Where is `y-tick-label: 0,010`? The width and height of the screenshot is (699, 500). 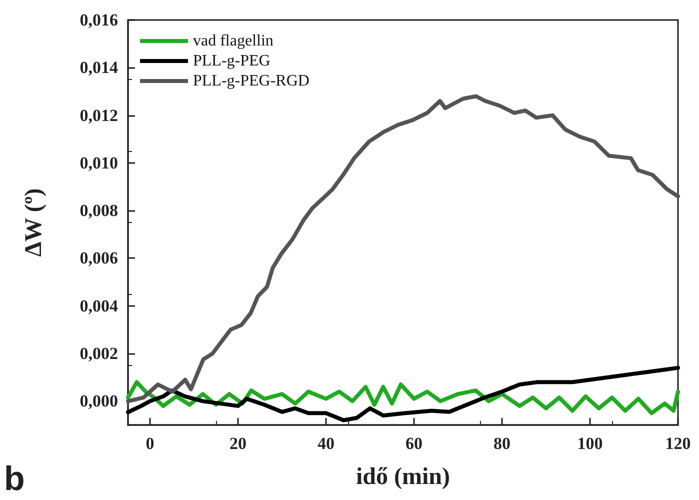
y-tick-label: 0,010 is located at coordinates (99, 162).